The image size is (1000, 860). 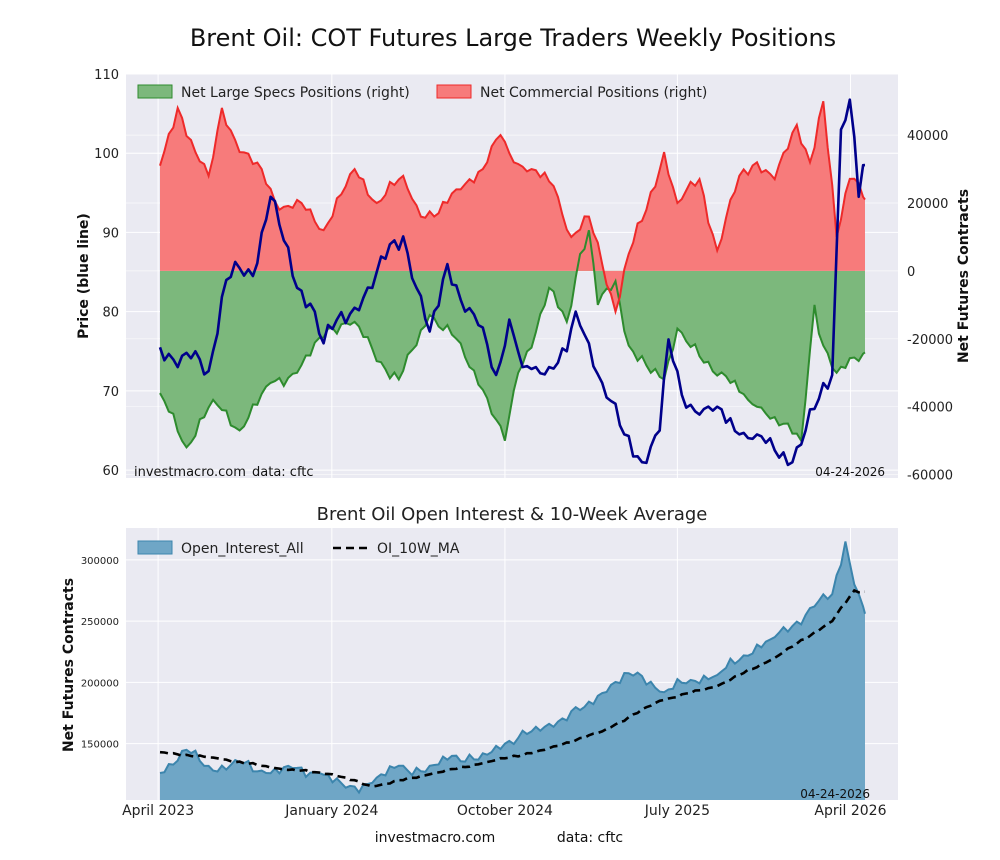 I want to click on footer-site: investmacro.com, so click(x=435, y=838).